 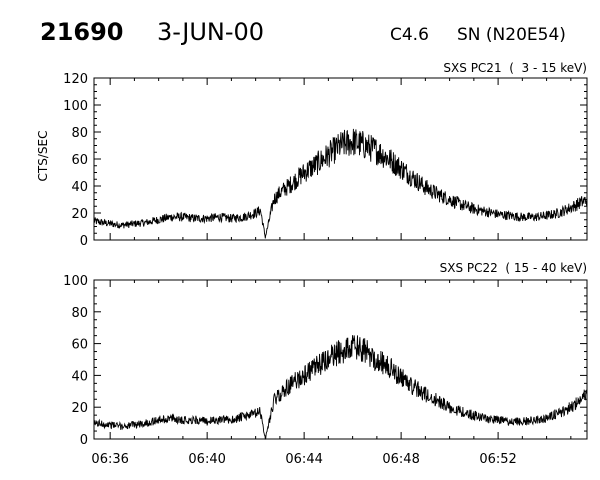 I want to click on flare-location: SN (N20E54), so click(x=511, y=35).